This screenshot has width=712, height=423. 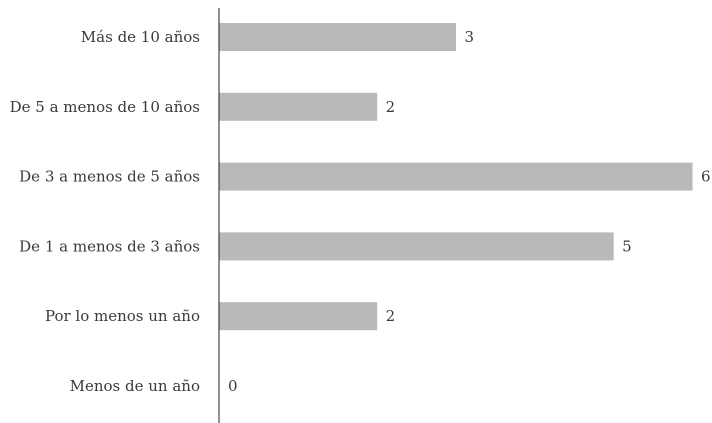 I want to click on category-label: Menos de un año, so click(x=135, y=386).